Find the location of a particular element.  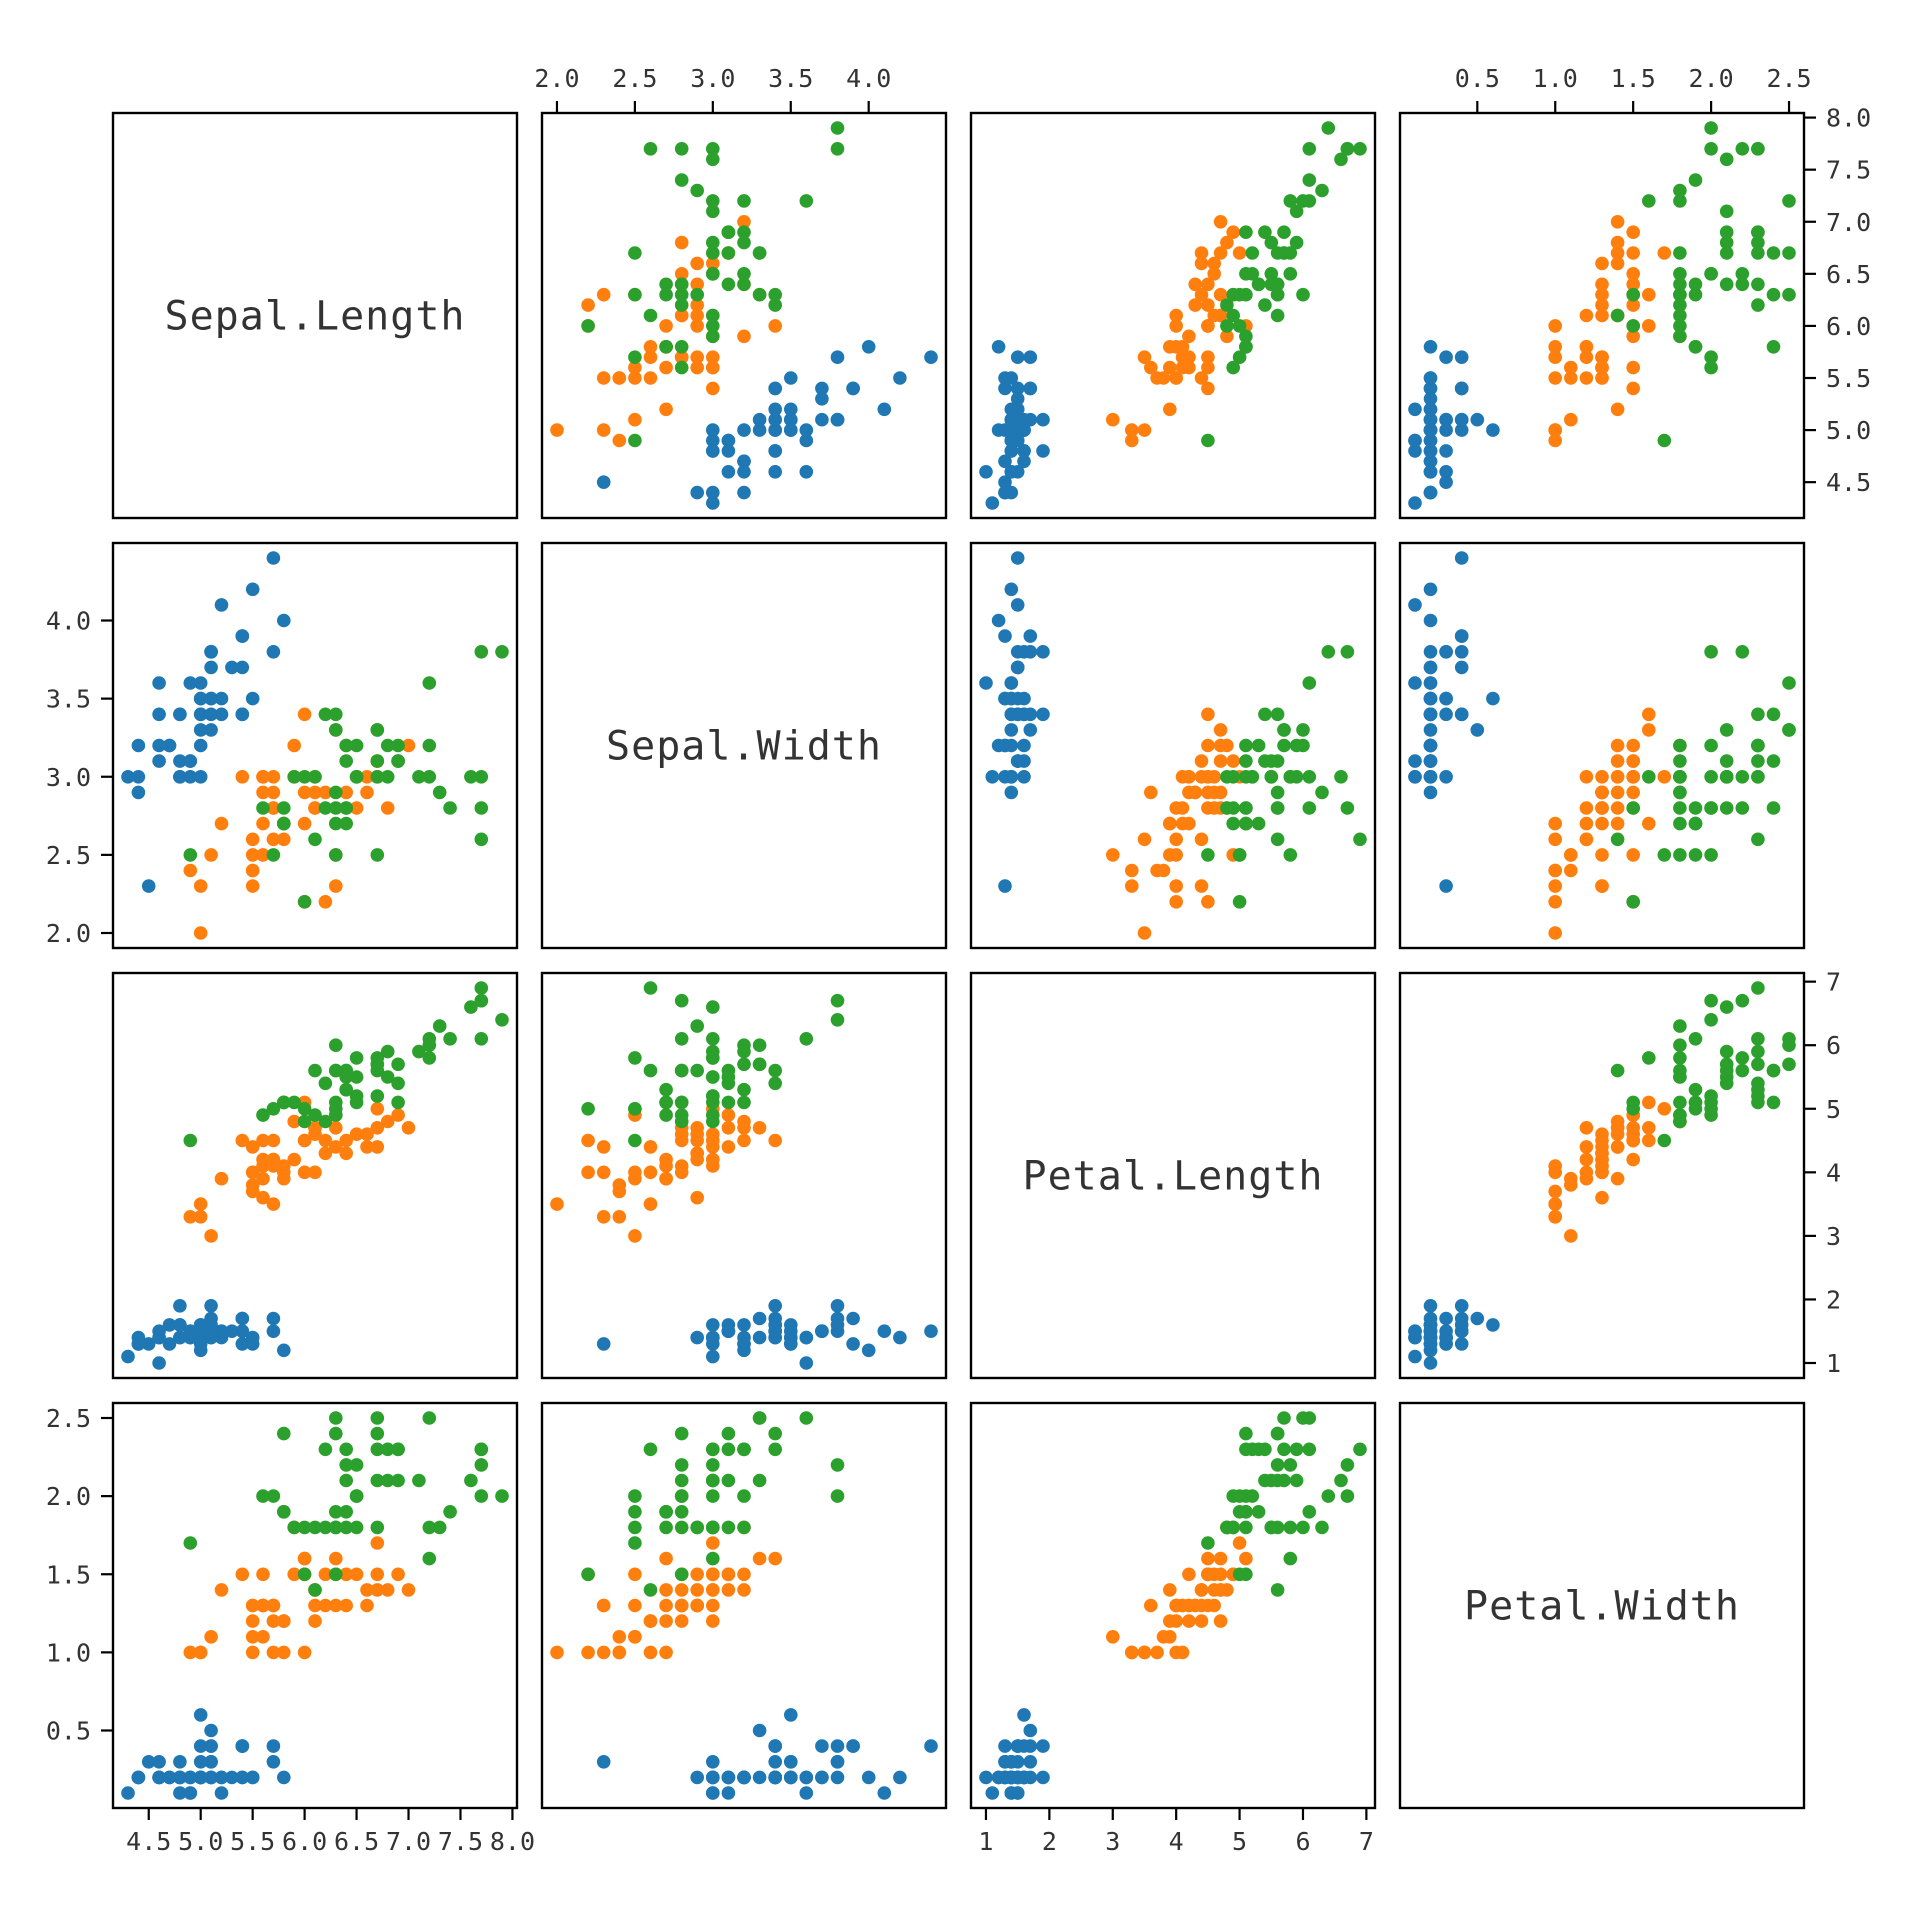

tick-label: 6.0 is located at coordinates (1848, 326).